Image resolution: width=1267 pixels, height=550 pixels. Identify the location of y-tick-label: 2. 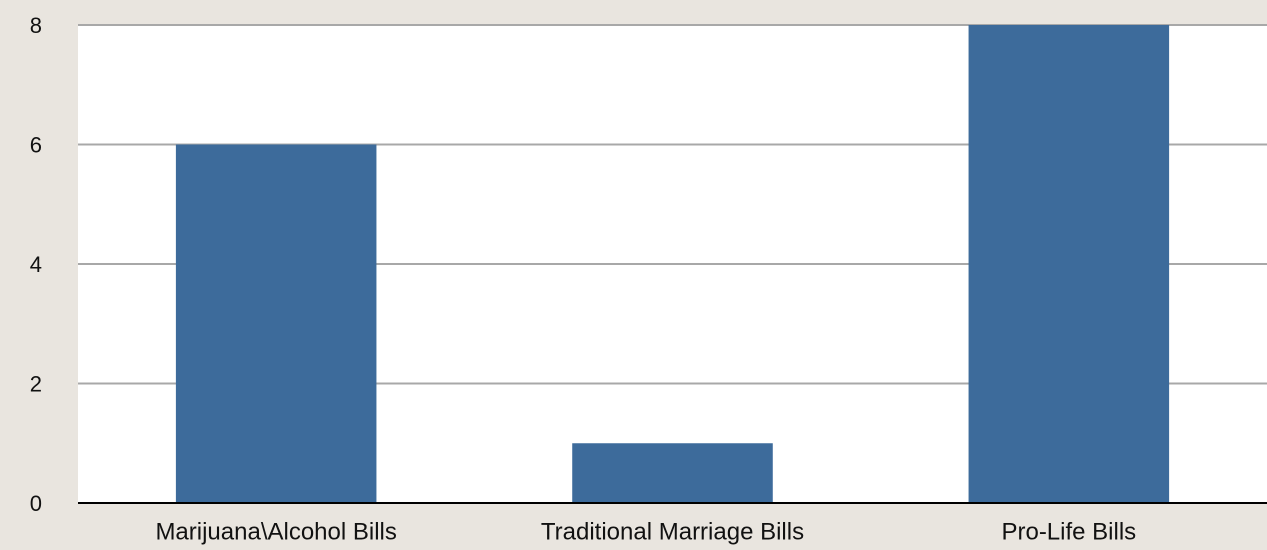
(36, 383).